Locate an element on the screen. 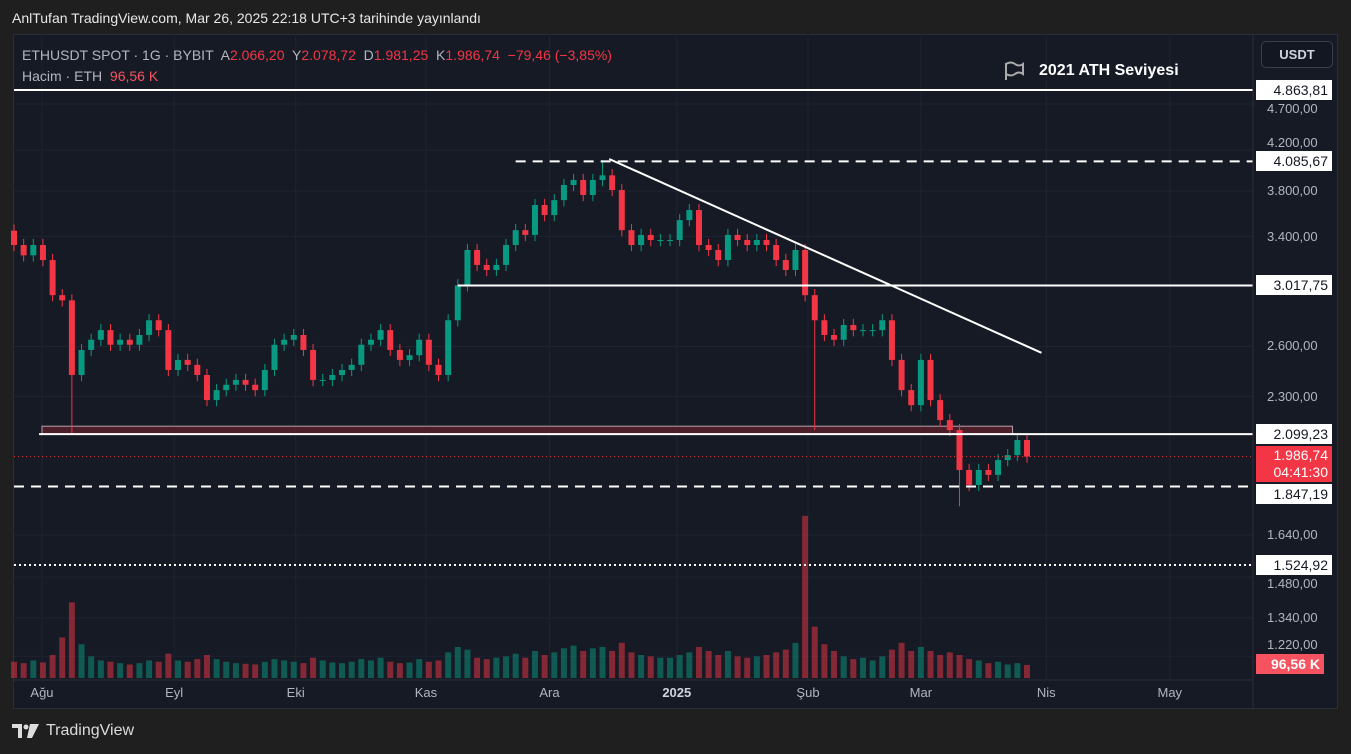  y-tick-label: 1.340,00 is located at coordinates (1292, 617).